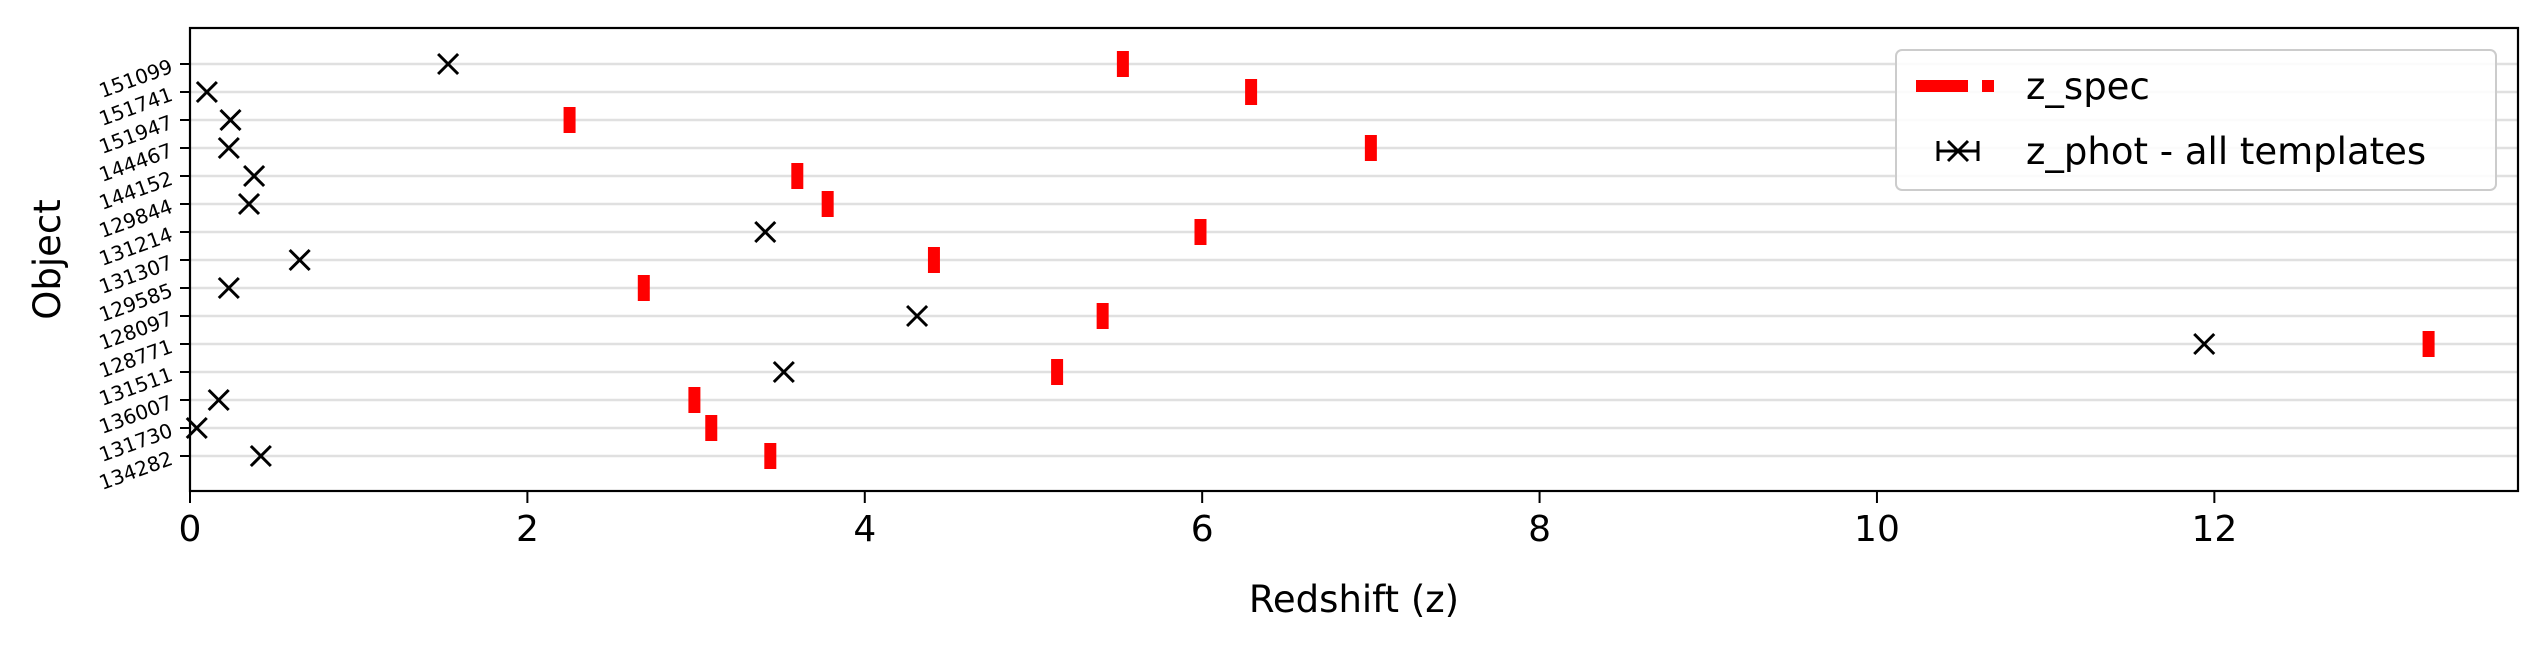  Describe the element at coordinates (864, 529) in the screenshot. I see `x-tick-label: 4` at that location.